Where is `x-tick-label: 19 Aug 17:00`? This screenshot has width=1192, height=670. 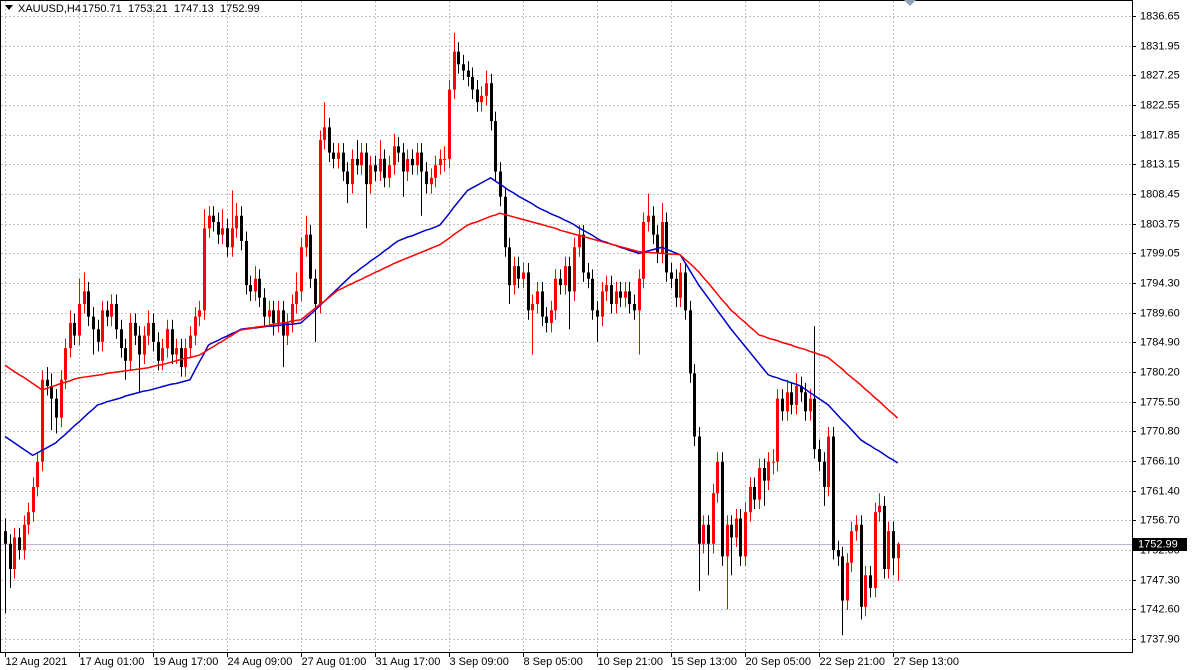
x-tick-label: 19 Aug 17:00 is located at coordinates (186, 662).